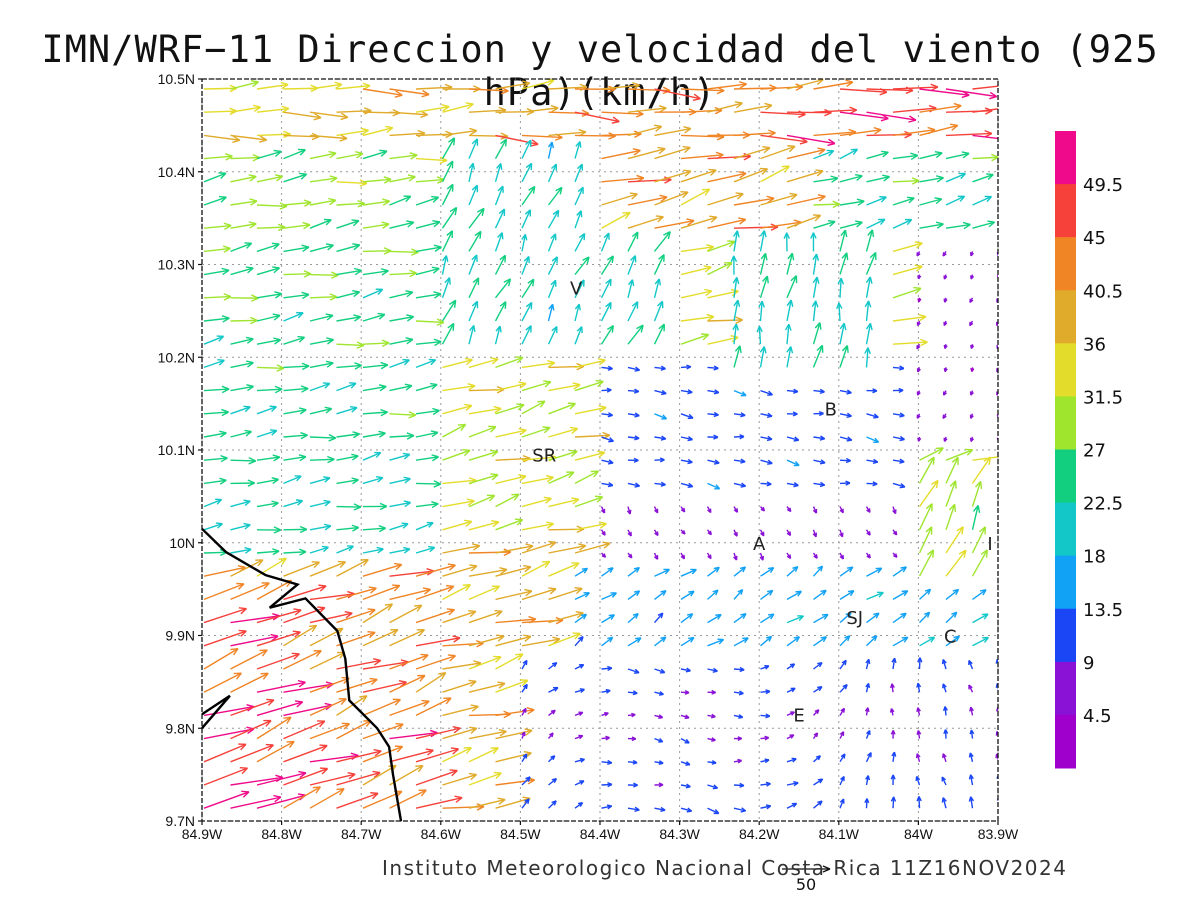 The image size is (1200, 900). Describe the element at coordinates (1094, 344) in the screenshot. I see `colorbar-label: 36` at that location.